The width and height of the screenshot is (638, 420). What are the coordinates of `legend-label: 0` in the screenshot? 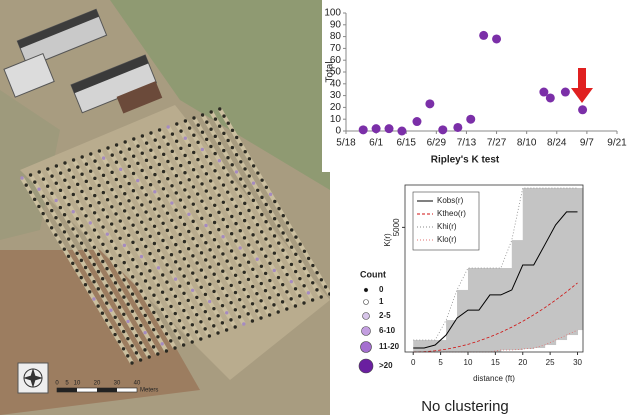 It's located at (381, 289).